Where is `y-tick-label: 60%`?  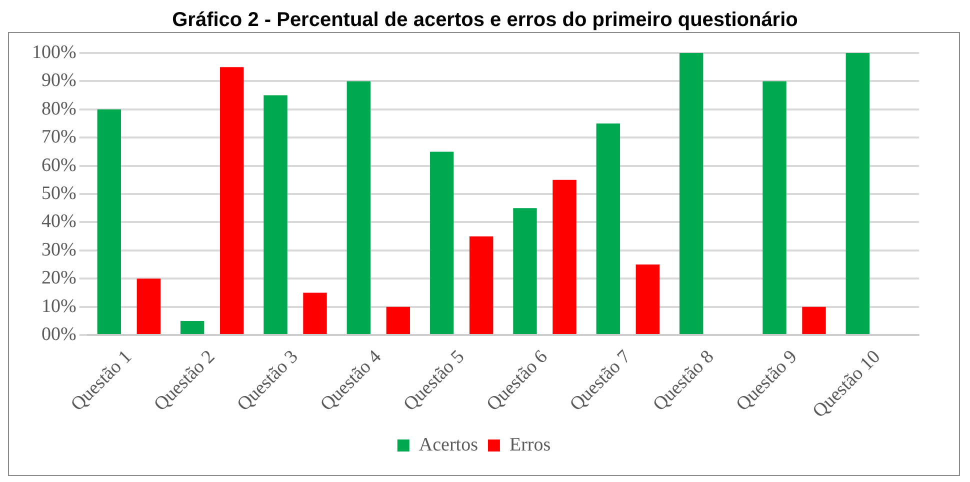
y-tick-label: 60% is located at coordinates (59, 165).